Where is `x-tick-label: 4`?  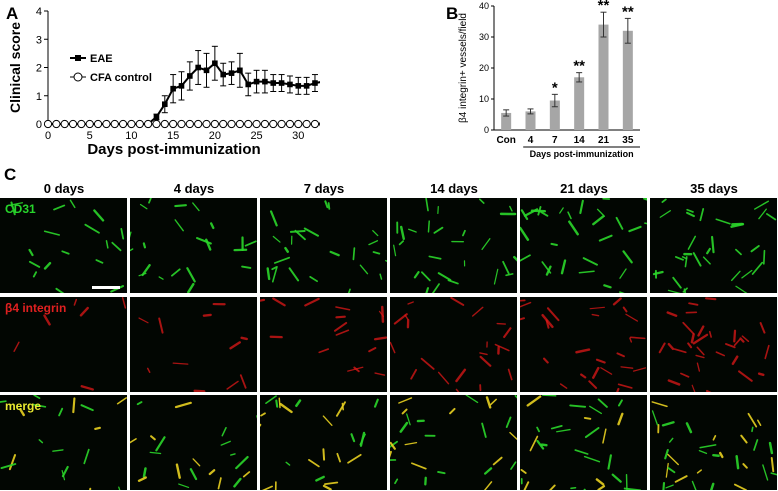
x-tick-label: 4 is located at coordinates (531, 140).